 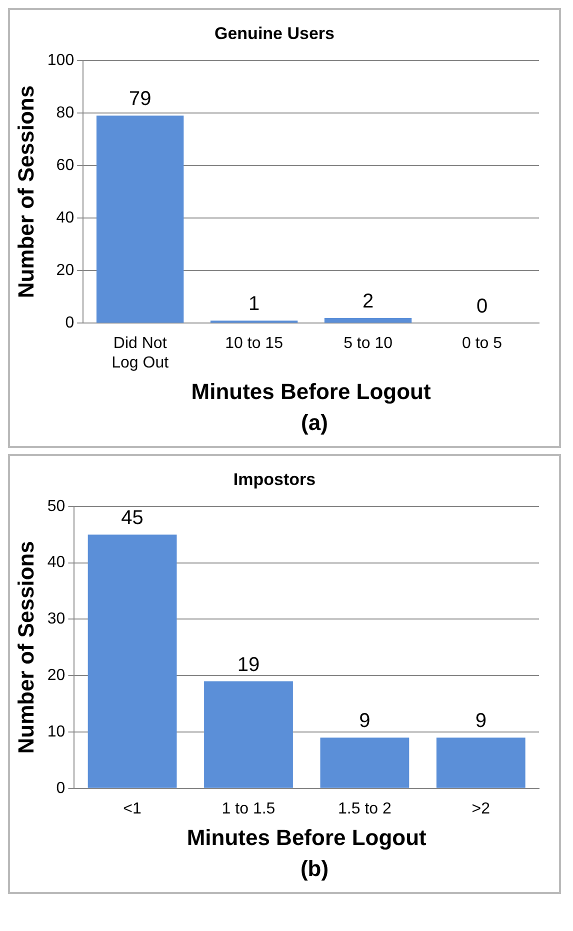 What do you see at coordinates (248, 665) in the screenshot?
I see `data-label: 19` at bounding box center [248, 665].